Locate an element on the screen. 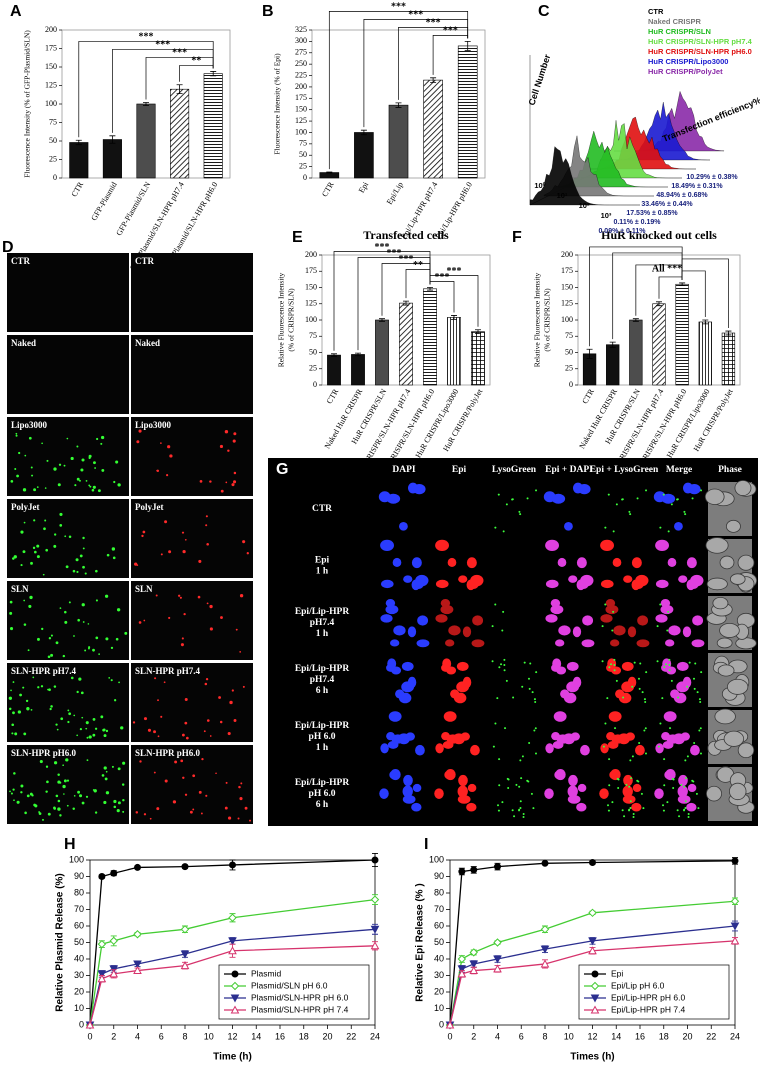 The height and width of the screenshot is (1070, 760). x-tick-label: GFP-Plasmid is located at coordinates (103, 201).